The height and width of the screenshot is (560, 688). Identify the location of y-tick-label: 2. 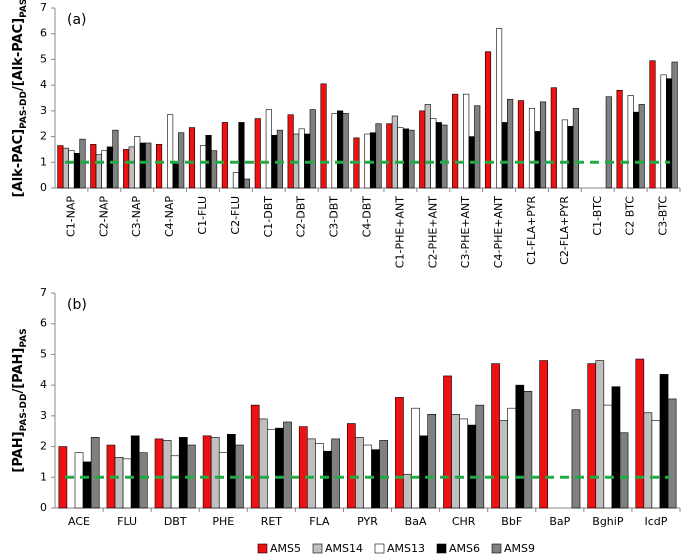
(43, 446).